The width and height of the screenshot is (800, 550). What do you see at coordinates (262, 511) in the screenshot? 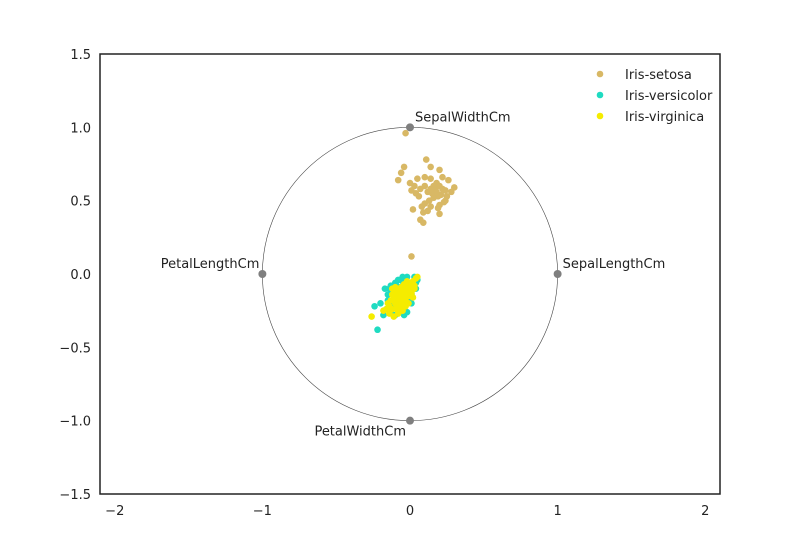
I see `x-tick-label: −1` at bounding box center [262, 511].